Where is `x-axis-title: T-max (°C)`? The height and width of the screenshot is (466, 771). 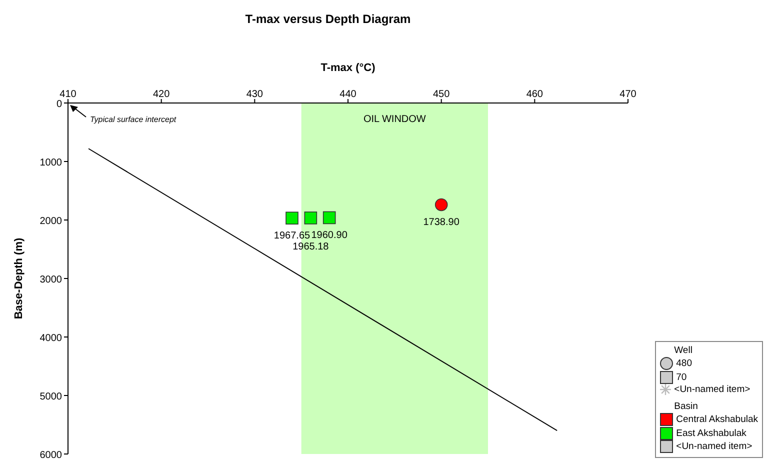 x-axis-title: T-max (°C) is located at coordinates (348, 68).